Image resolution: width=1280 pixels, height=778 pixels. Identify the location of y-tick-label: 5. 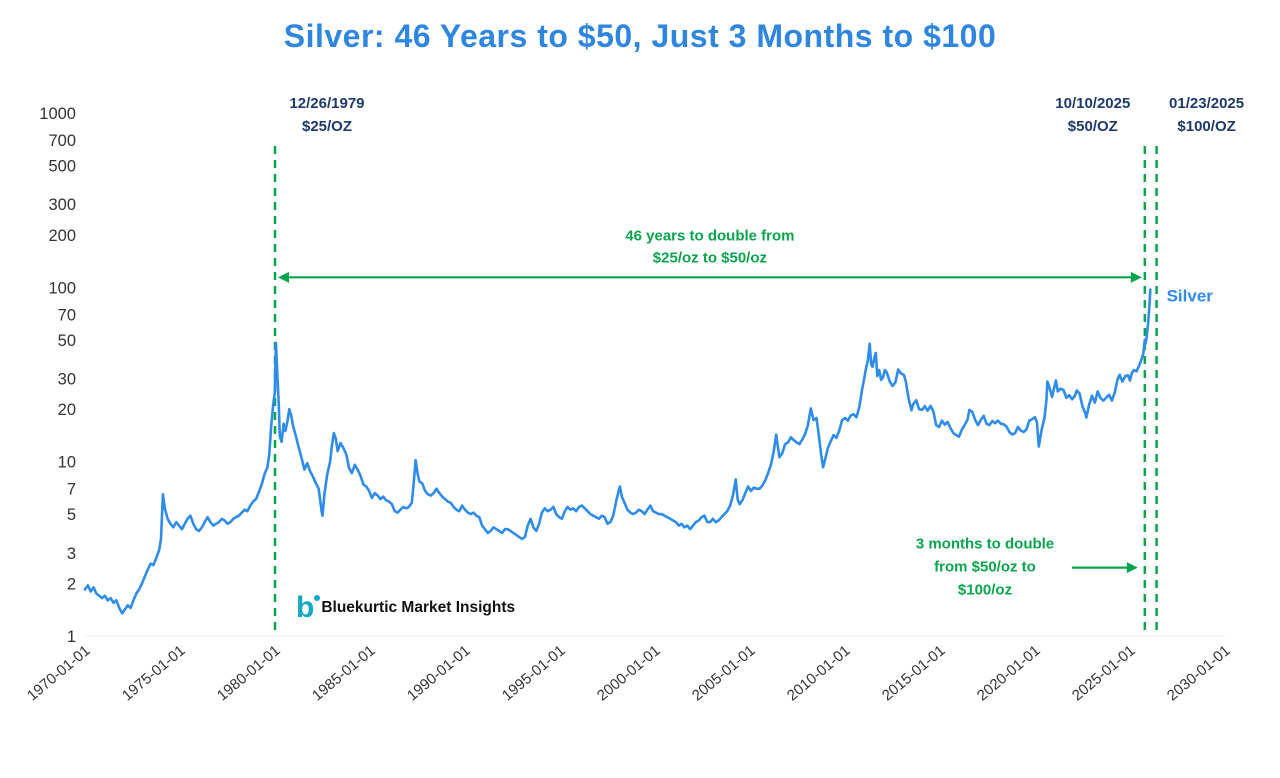
(71, 515).